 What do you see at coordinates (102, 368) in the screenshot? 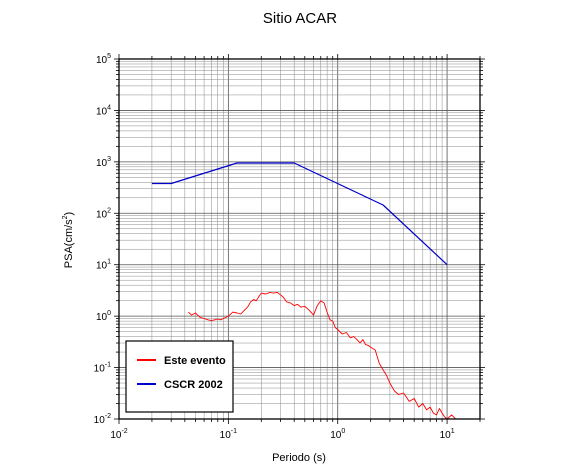
I see `y-tick-label: 10⁻¹` at bounding box center [102, 368].